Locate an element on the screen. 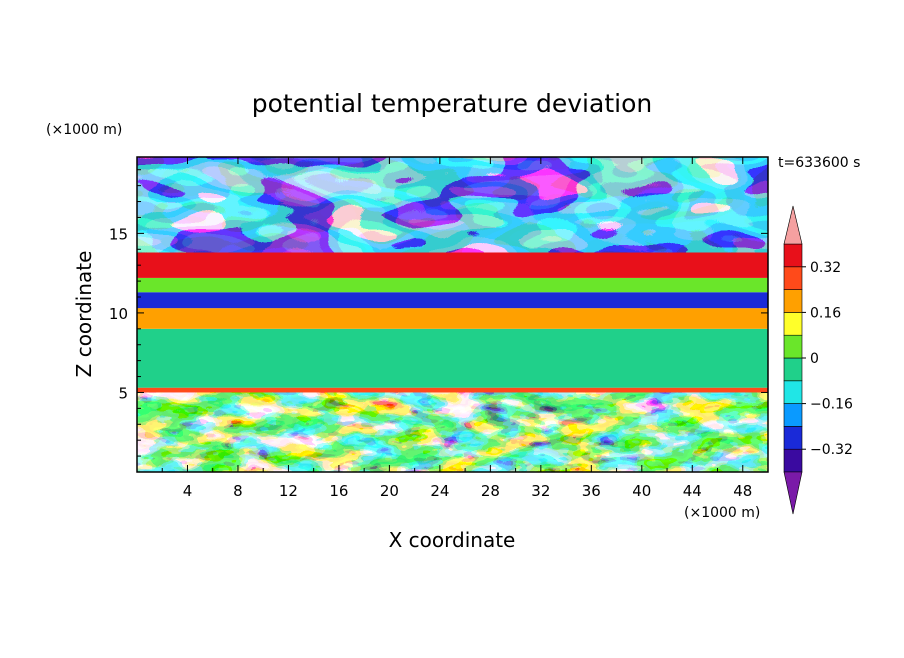 The width and height of the screenshot is (904, 658). x-tick-label: 24 is located at coordinates (439, 491).